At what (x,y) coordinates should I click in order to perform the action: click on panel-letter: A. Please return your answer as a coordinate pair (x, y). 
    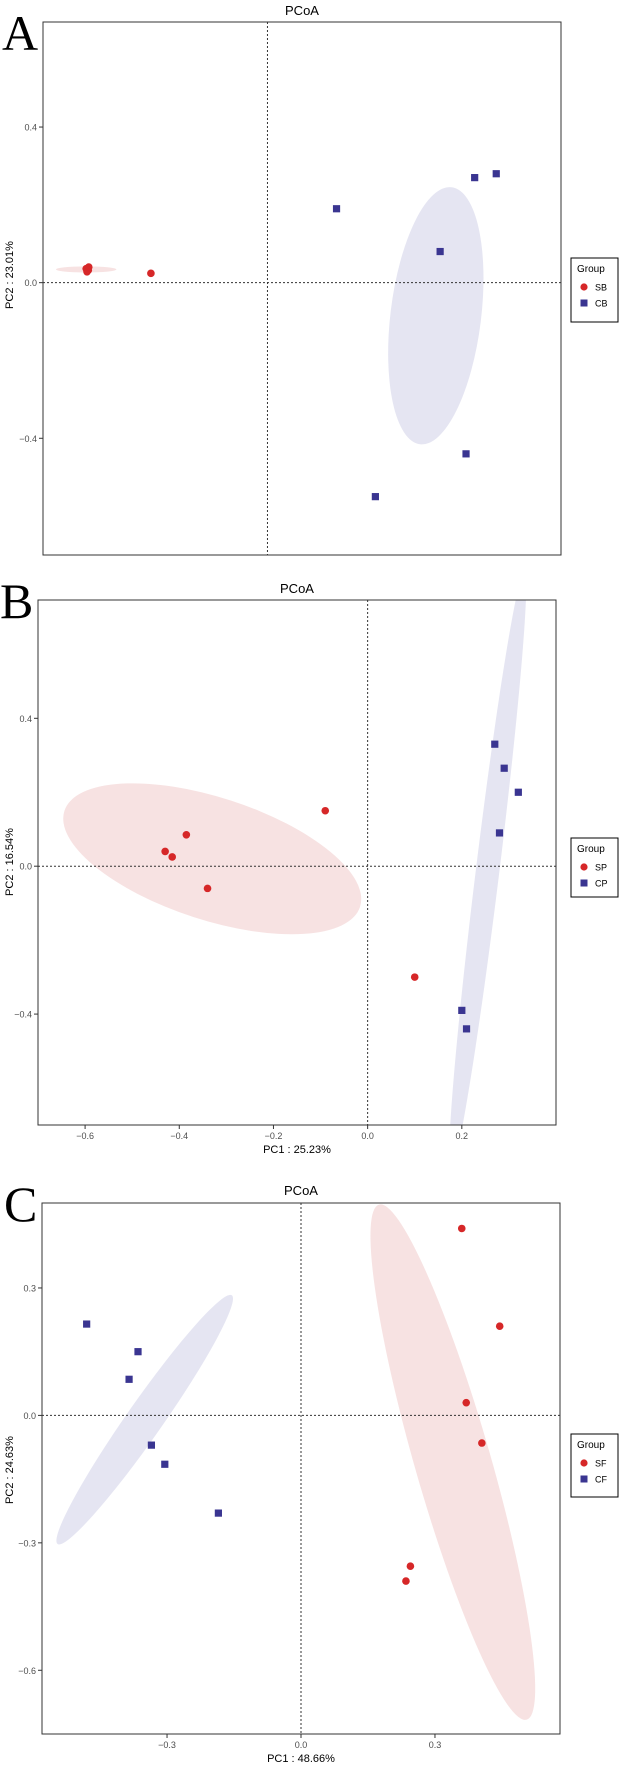
    Looking at the image, I should click on (20, 33).